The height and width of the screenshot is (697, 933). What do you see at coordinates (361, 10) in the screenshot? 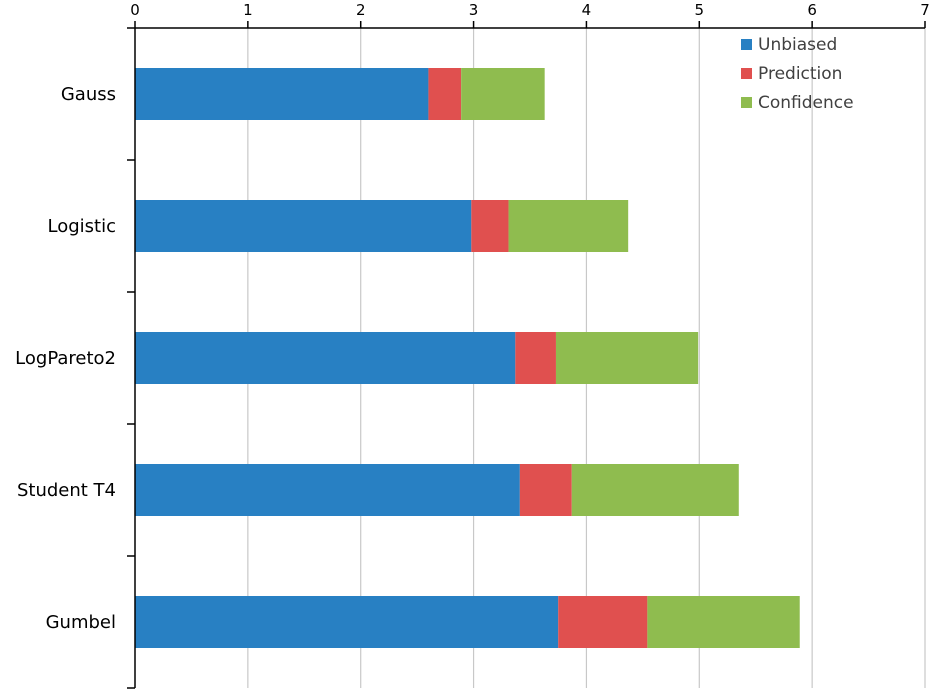
I see `x-tick-label: 2` at bounding box center [361, 10].